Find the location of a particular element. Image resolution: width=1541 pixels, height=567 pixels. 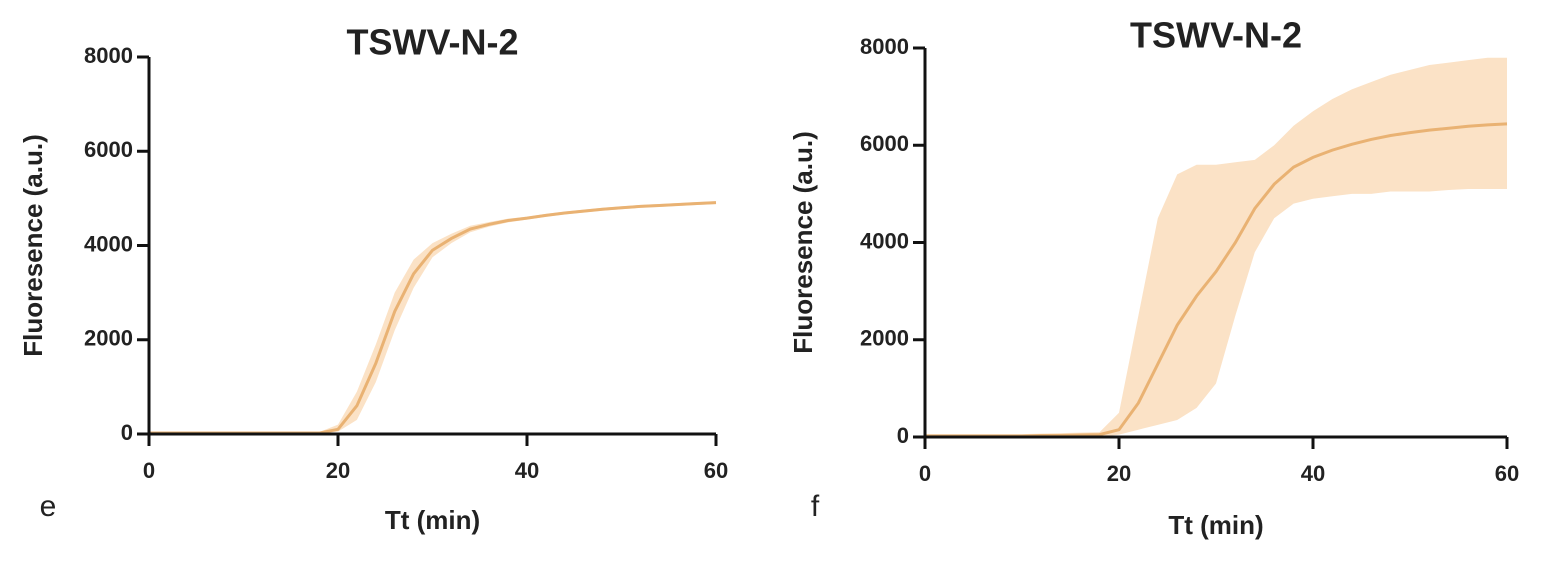

panel-label: f is located at coordinates (815, 506).